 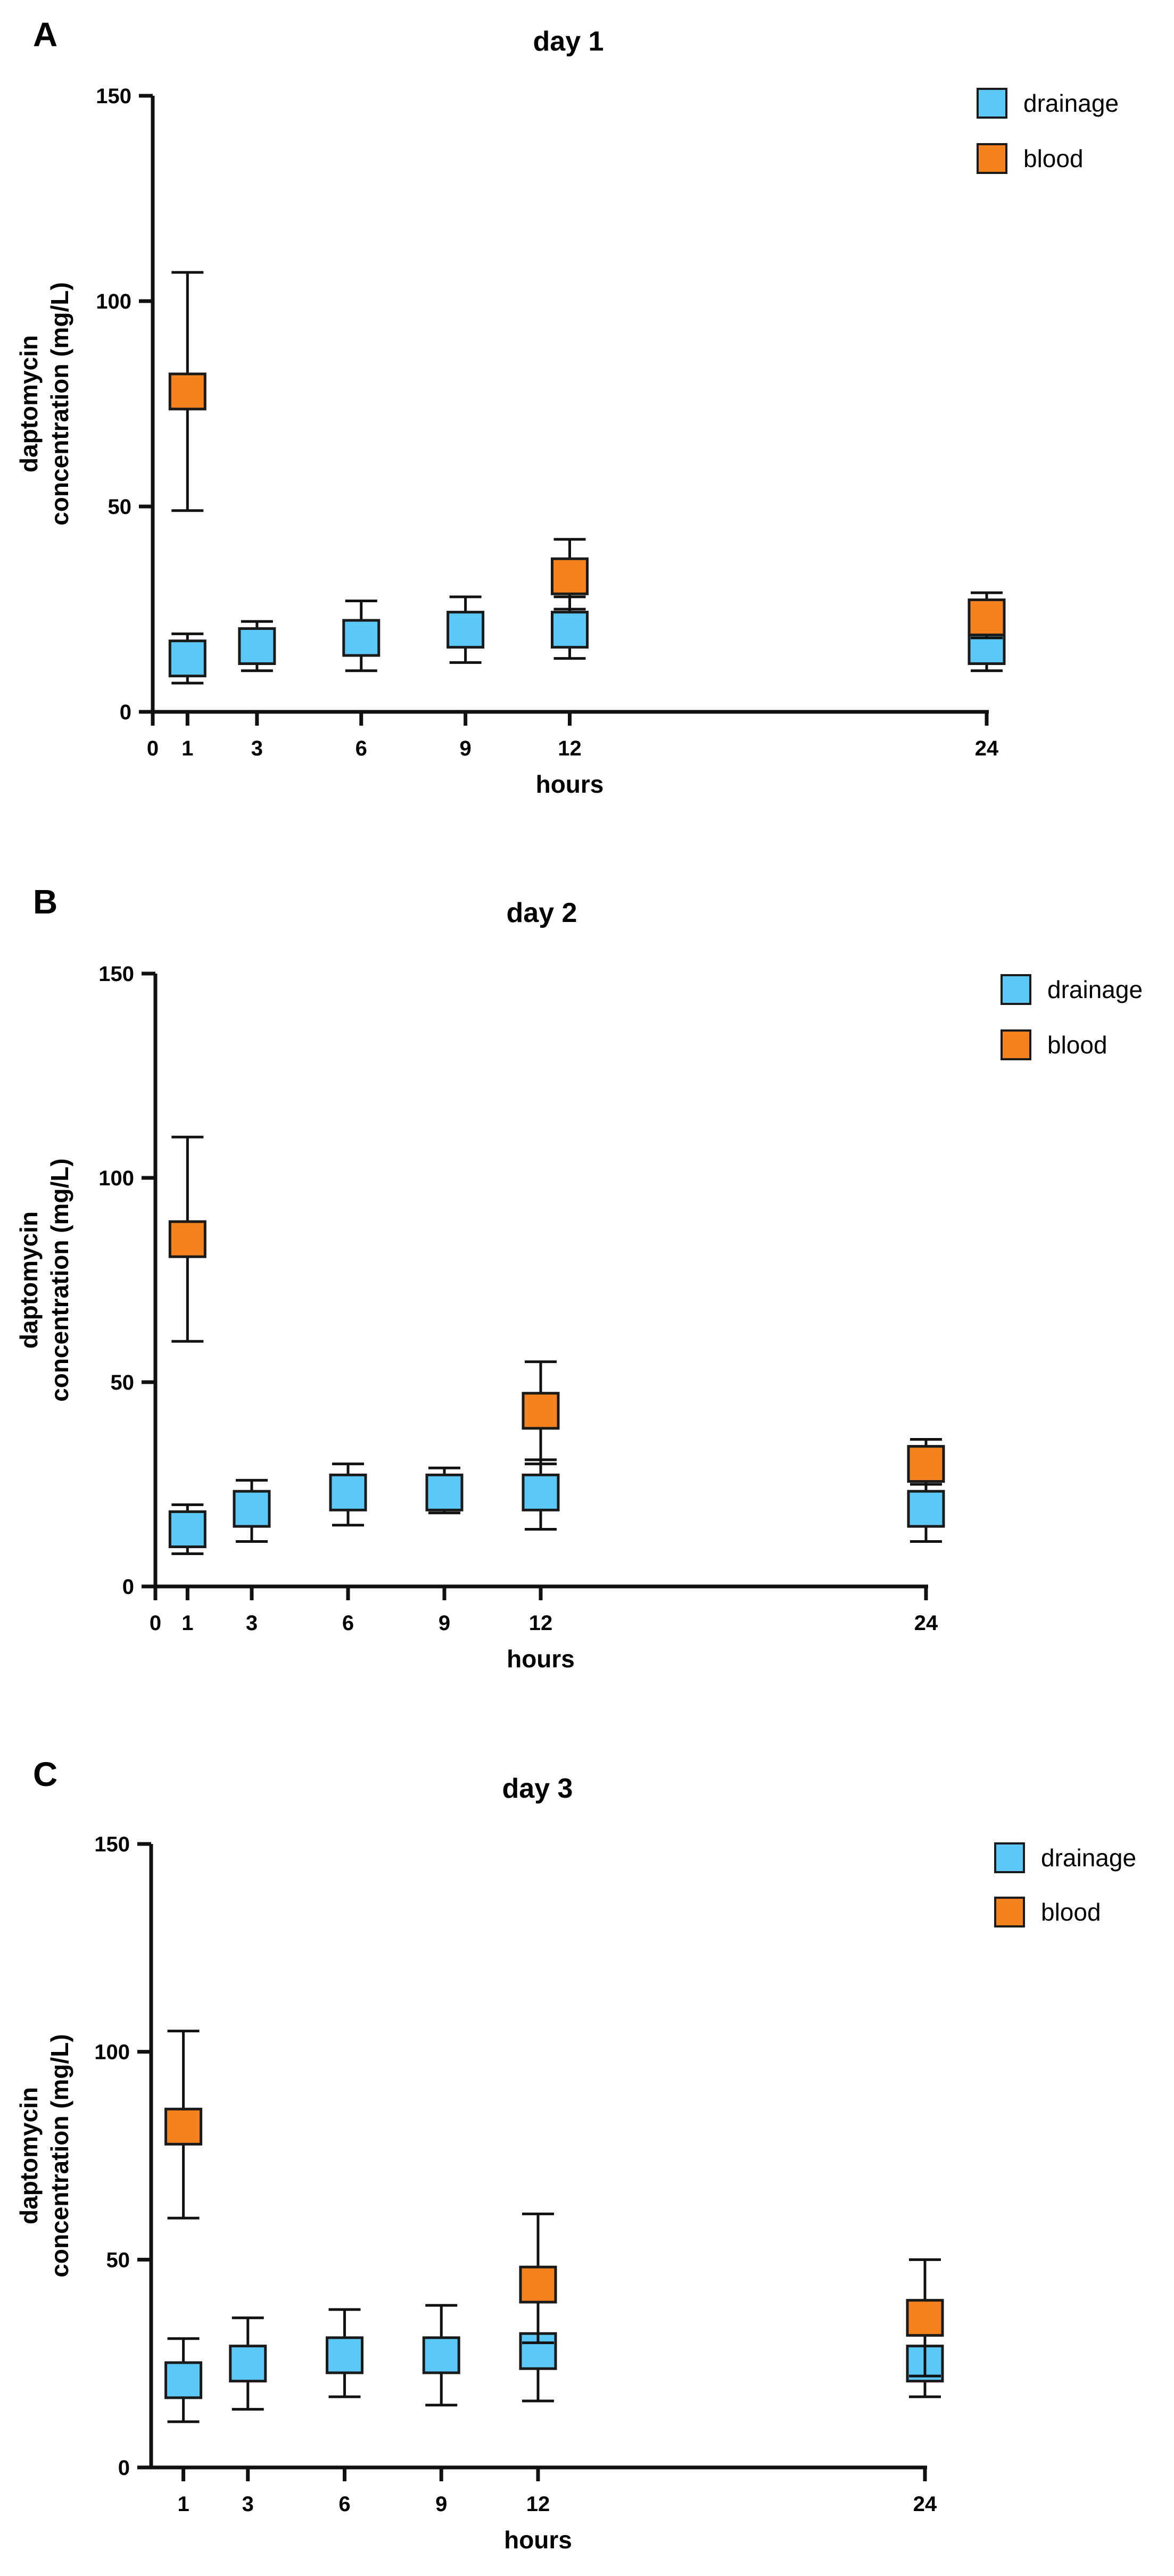 I want to click on chart-title: day 3, so click(x=537, y=1788).